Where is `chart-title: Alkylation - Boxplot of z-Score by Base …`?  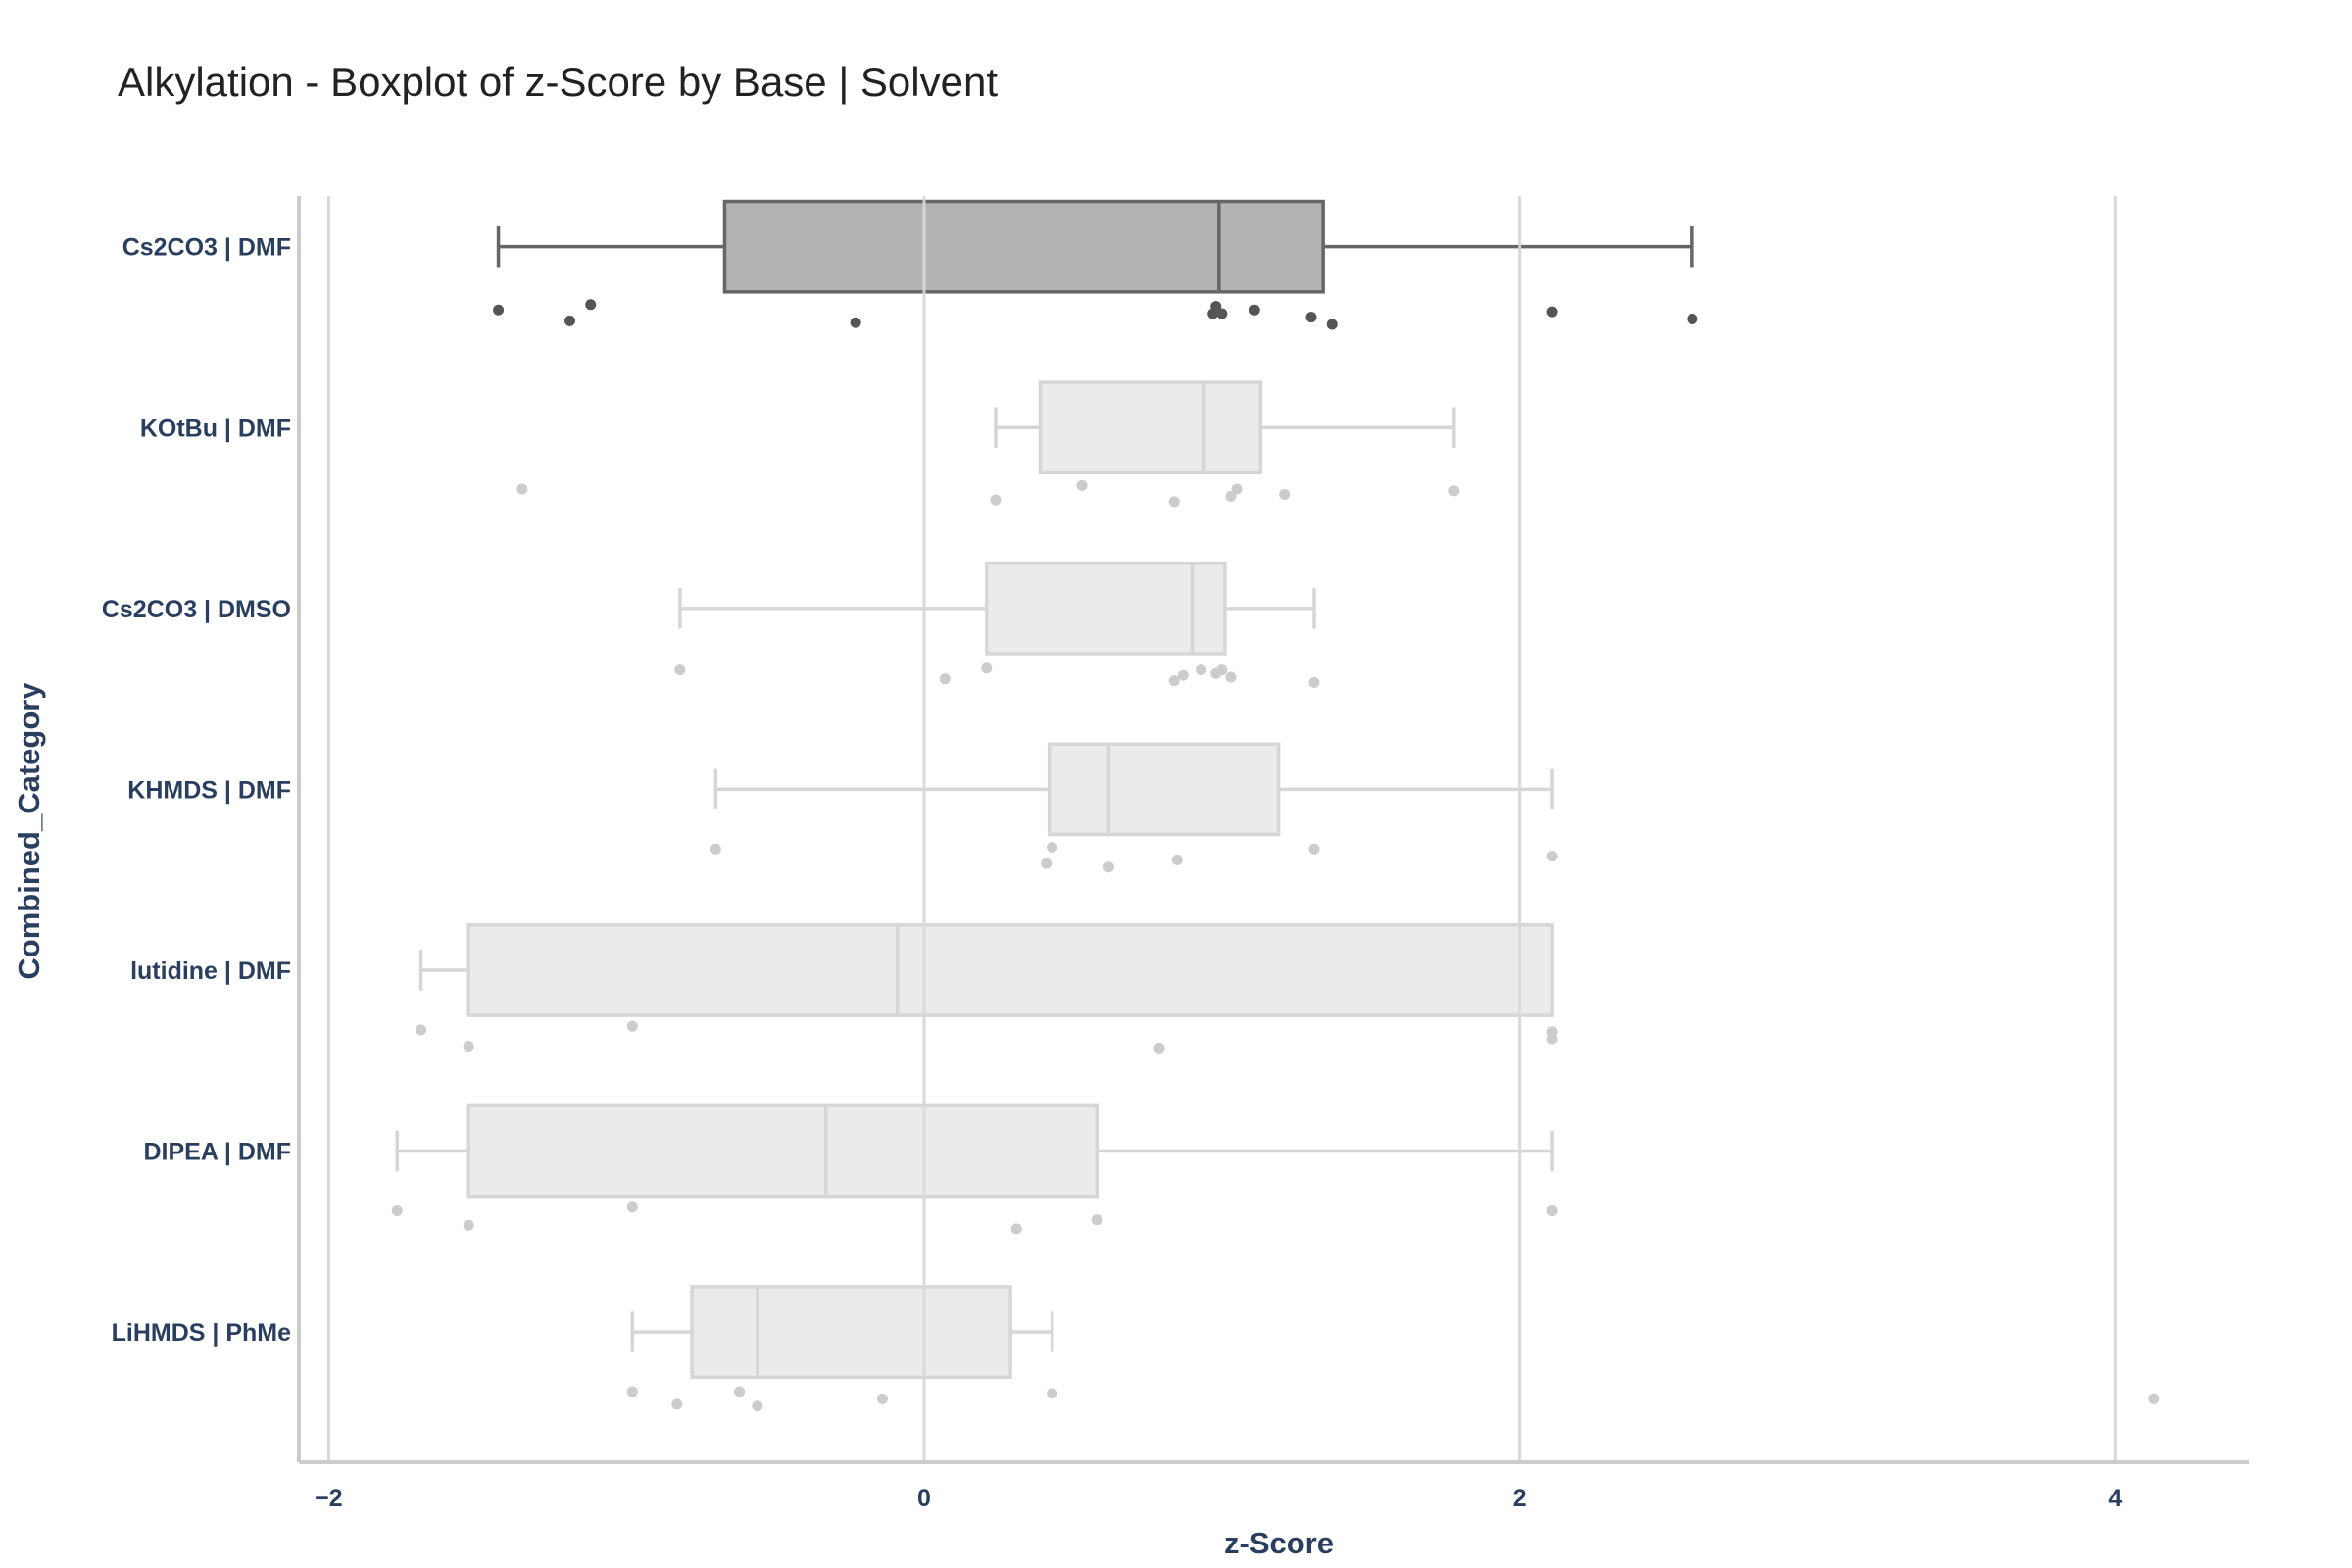
chart-title: Alkylation - Boxplot of z-Score by Base … is located at coordinates (558, 82).